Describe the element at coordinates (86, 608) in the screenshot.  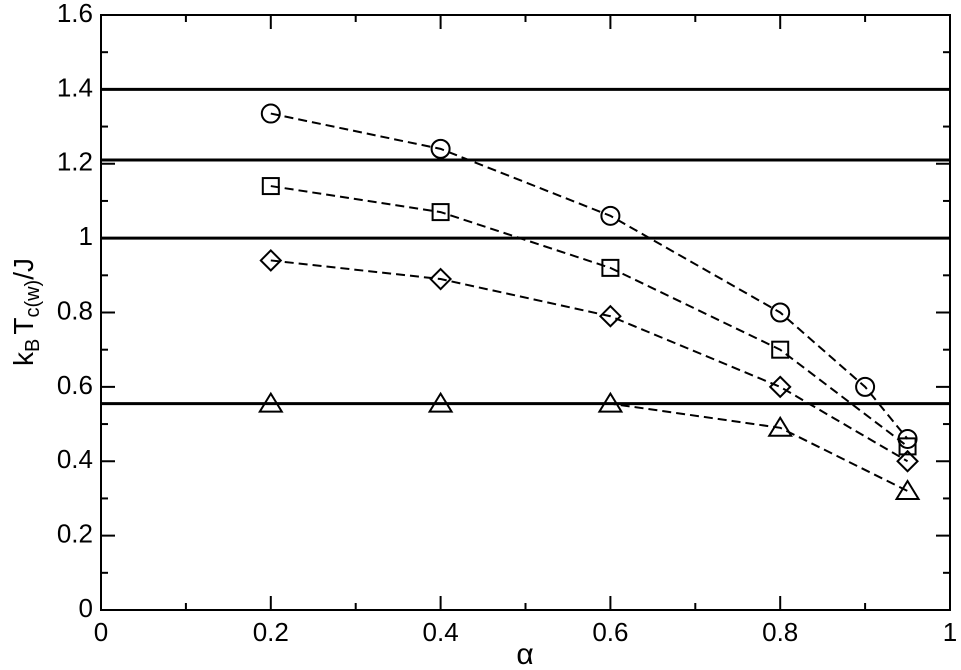
I see `y-tick-label: 0` at that location.